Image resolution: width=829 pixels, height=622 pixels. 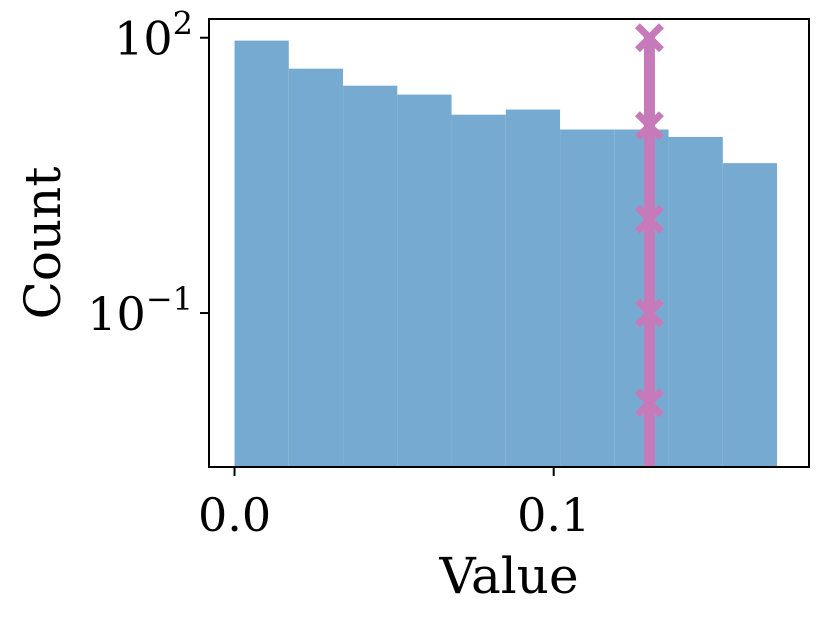 What do you see at coordinates (394, 504) in the screenshot?
I see `x-axis-ticks: 0.0 0.1` at bounding box center [394, 504].